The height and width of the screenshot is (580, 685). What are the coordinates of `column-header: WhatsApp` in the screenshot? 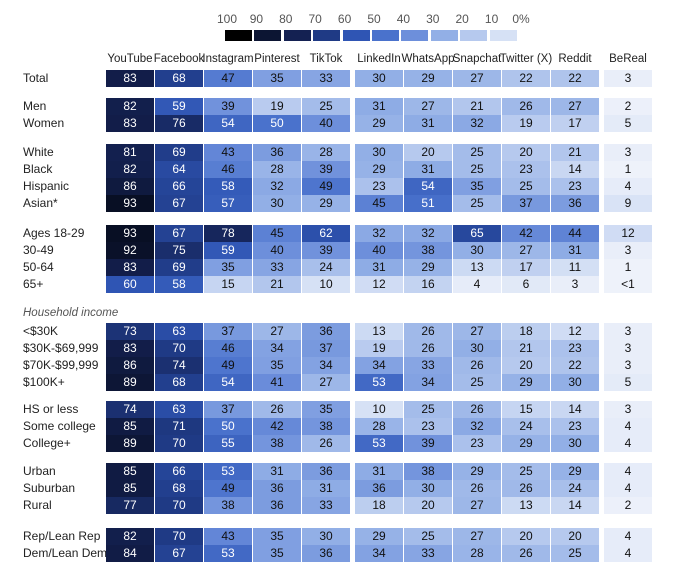 It's located at (428, 59).